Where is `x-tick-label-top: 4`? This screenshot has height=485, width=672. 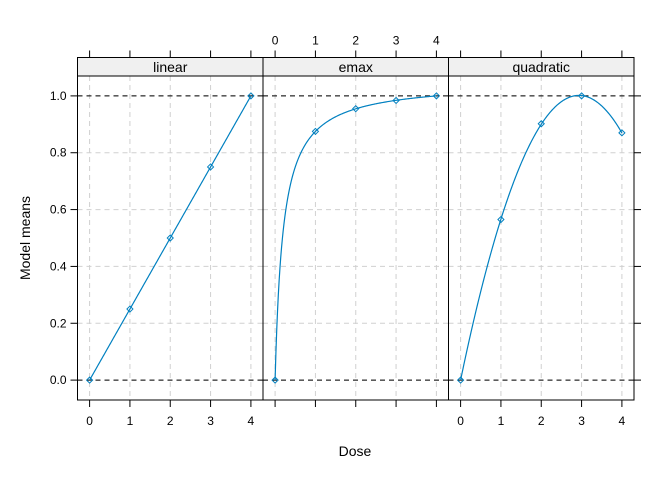
x-tick-label-top: 4 is located at coordinates (436, 41).